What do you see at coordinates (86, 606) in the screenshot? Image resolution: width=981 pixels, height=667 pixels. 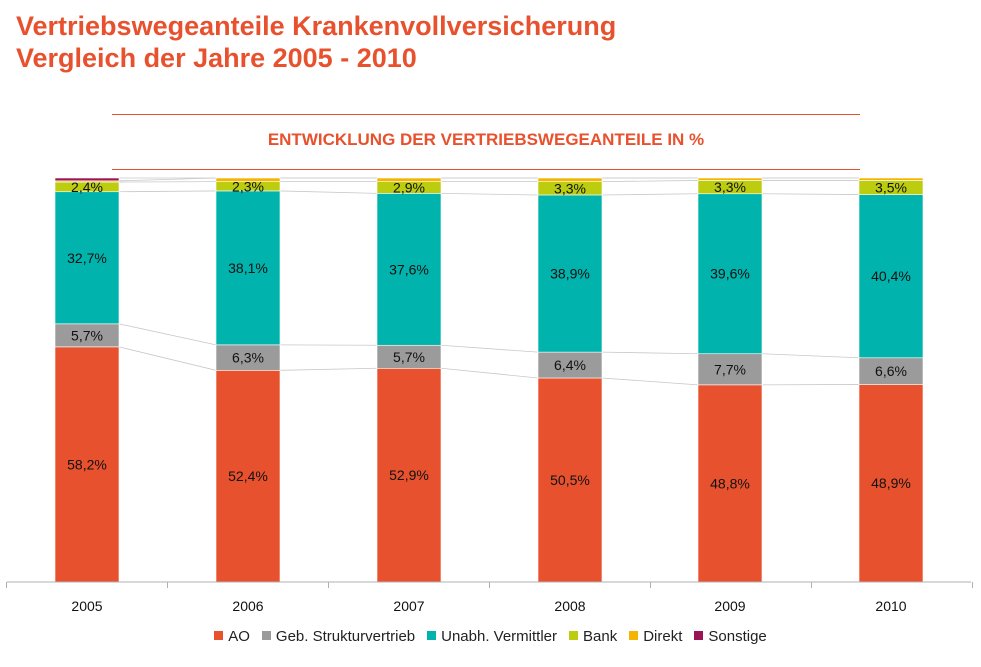 I see `x-tick-label: 2005` at bounding box center [86, 606].